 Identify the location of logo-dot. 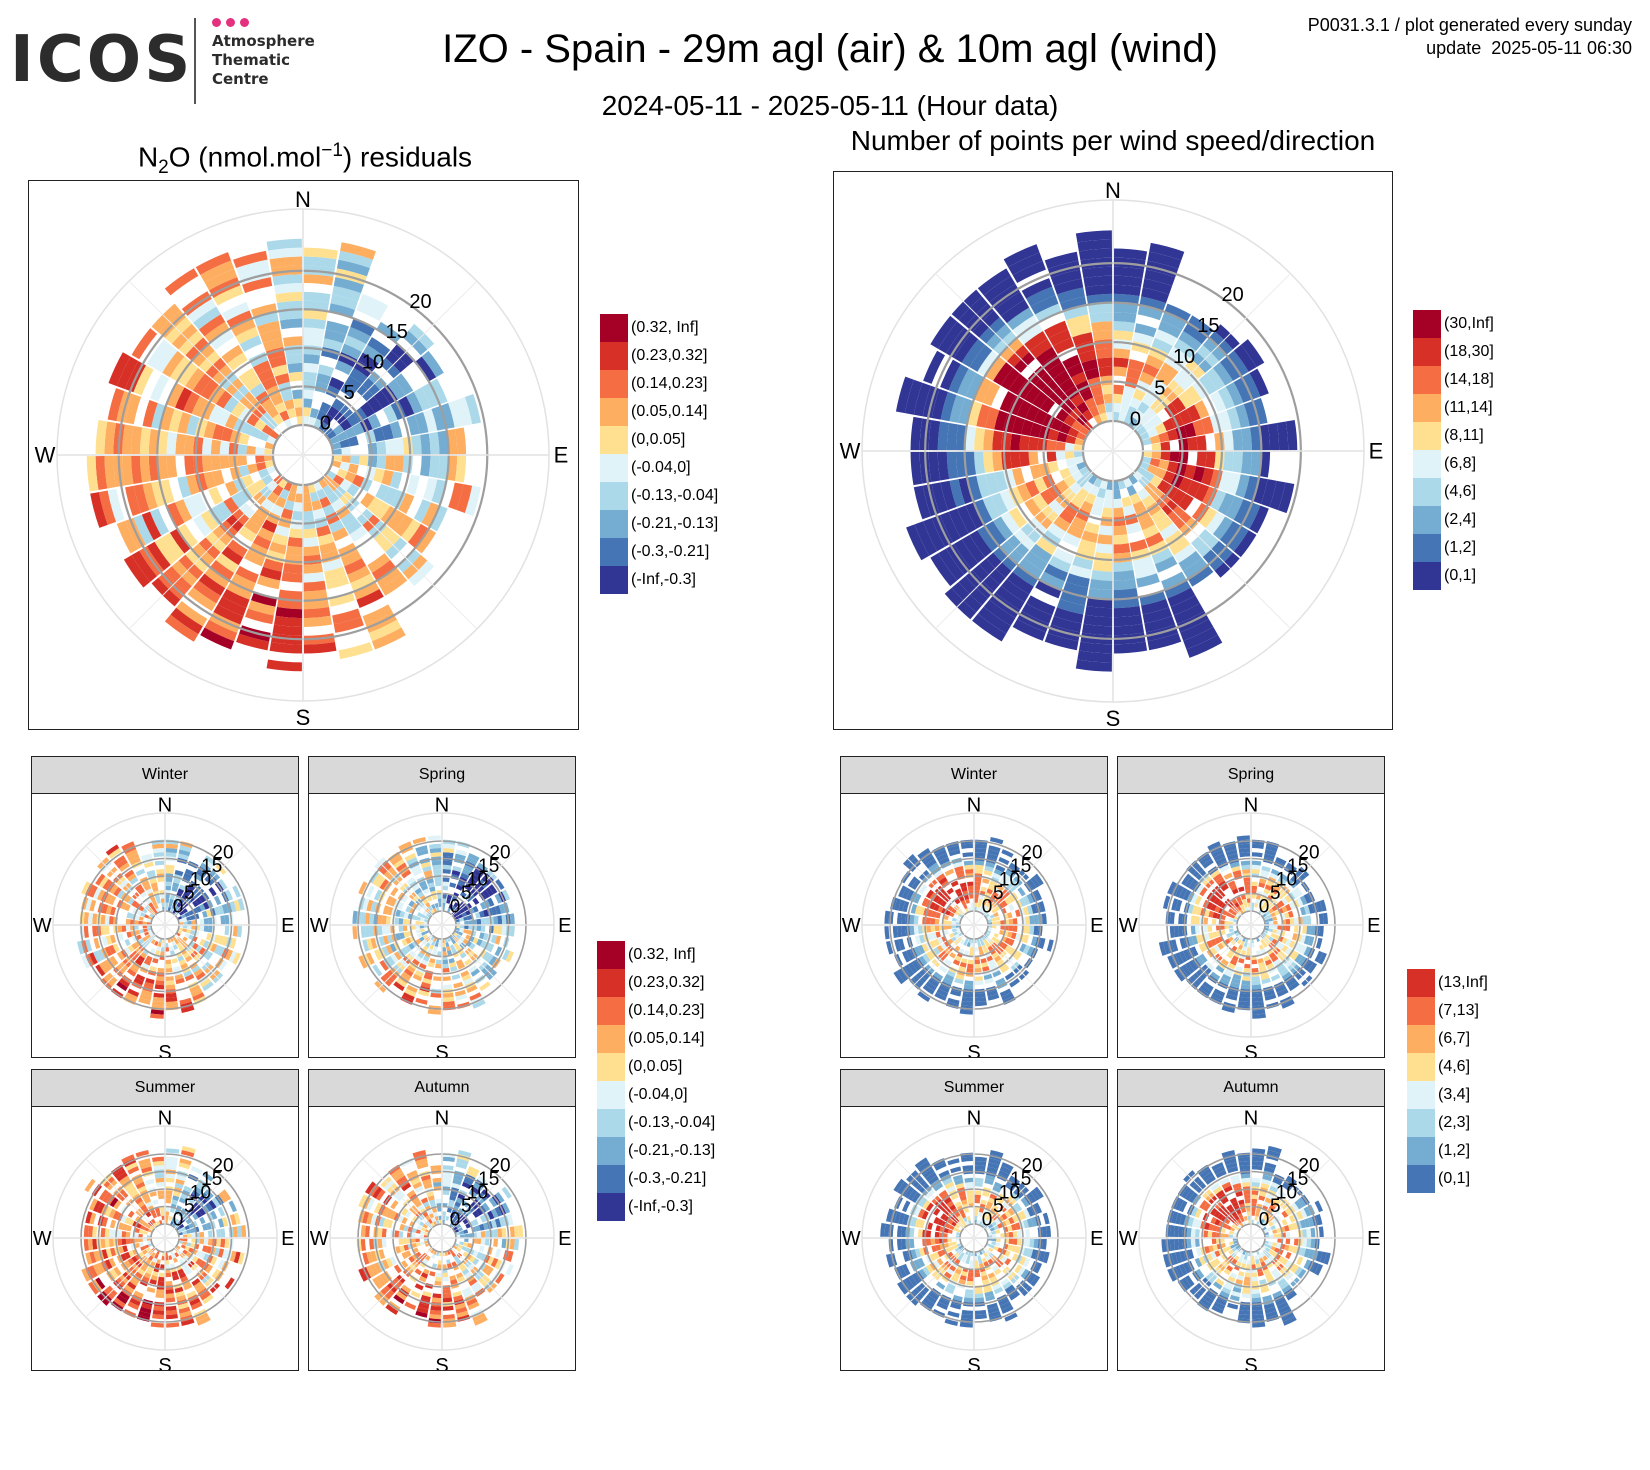
(244, 22).